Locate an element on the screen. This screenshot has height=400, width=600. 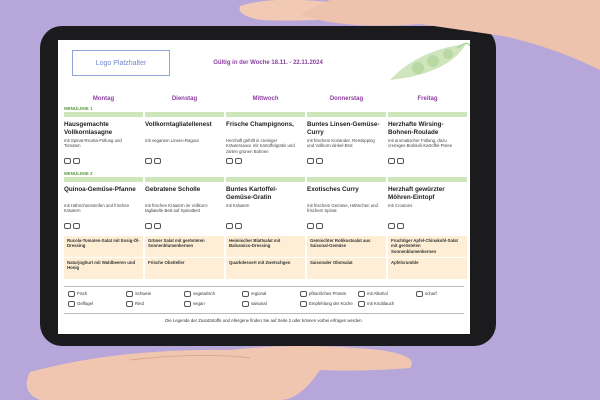
logo: Logo Platzhalter is located at coordinates (121, 63).